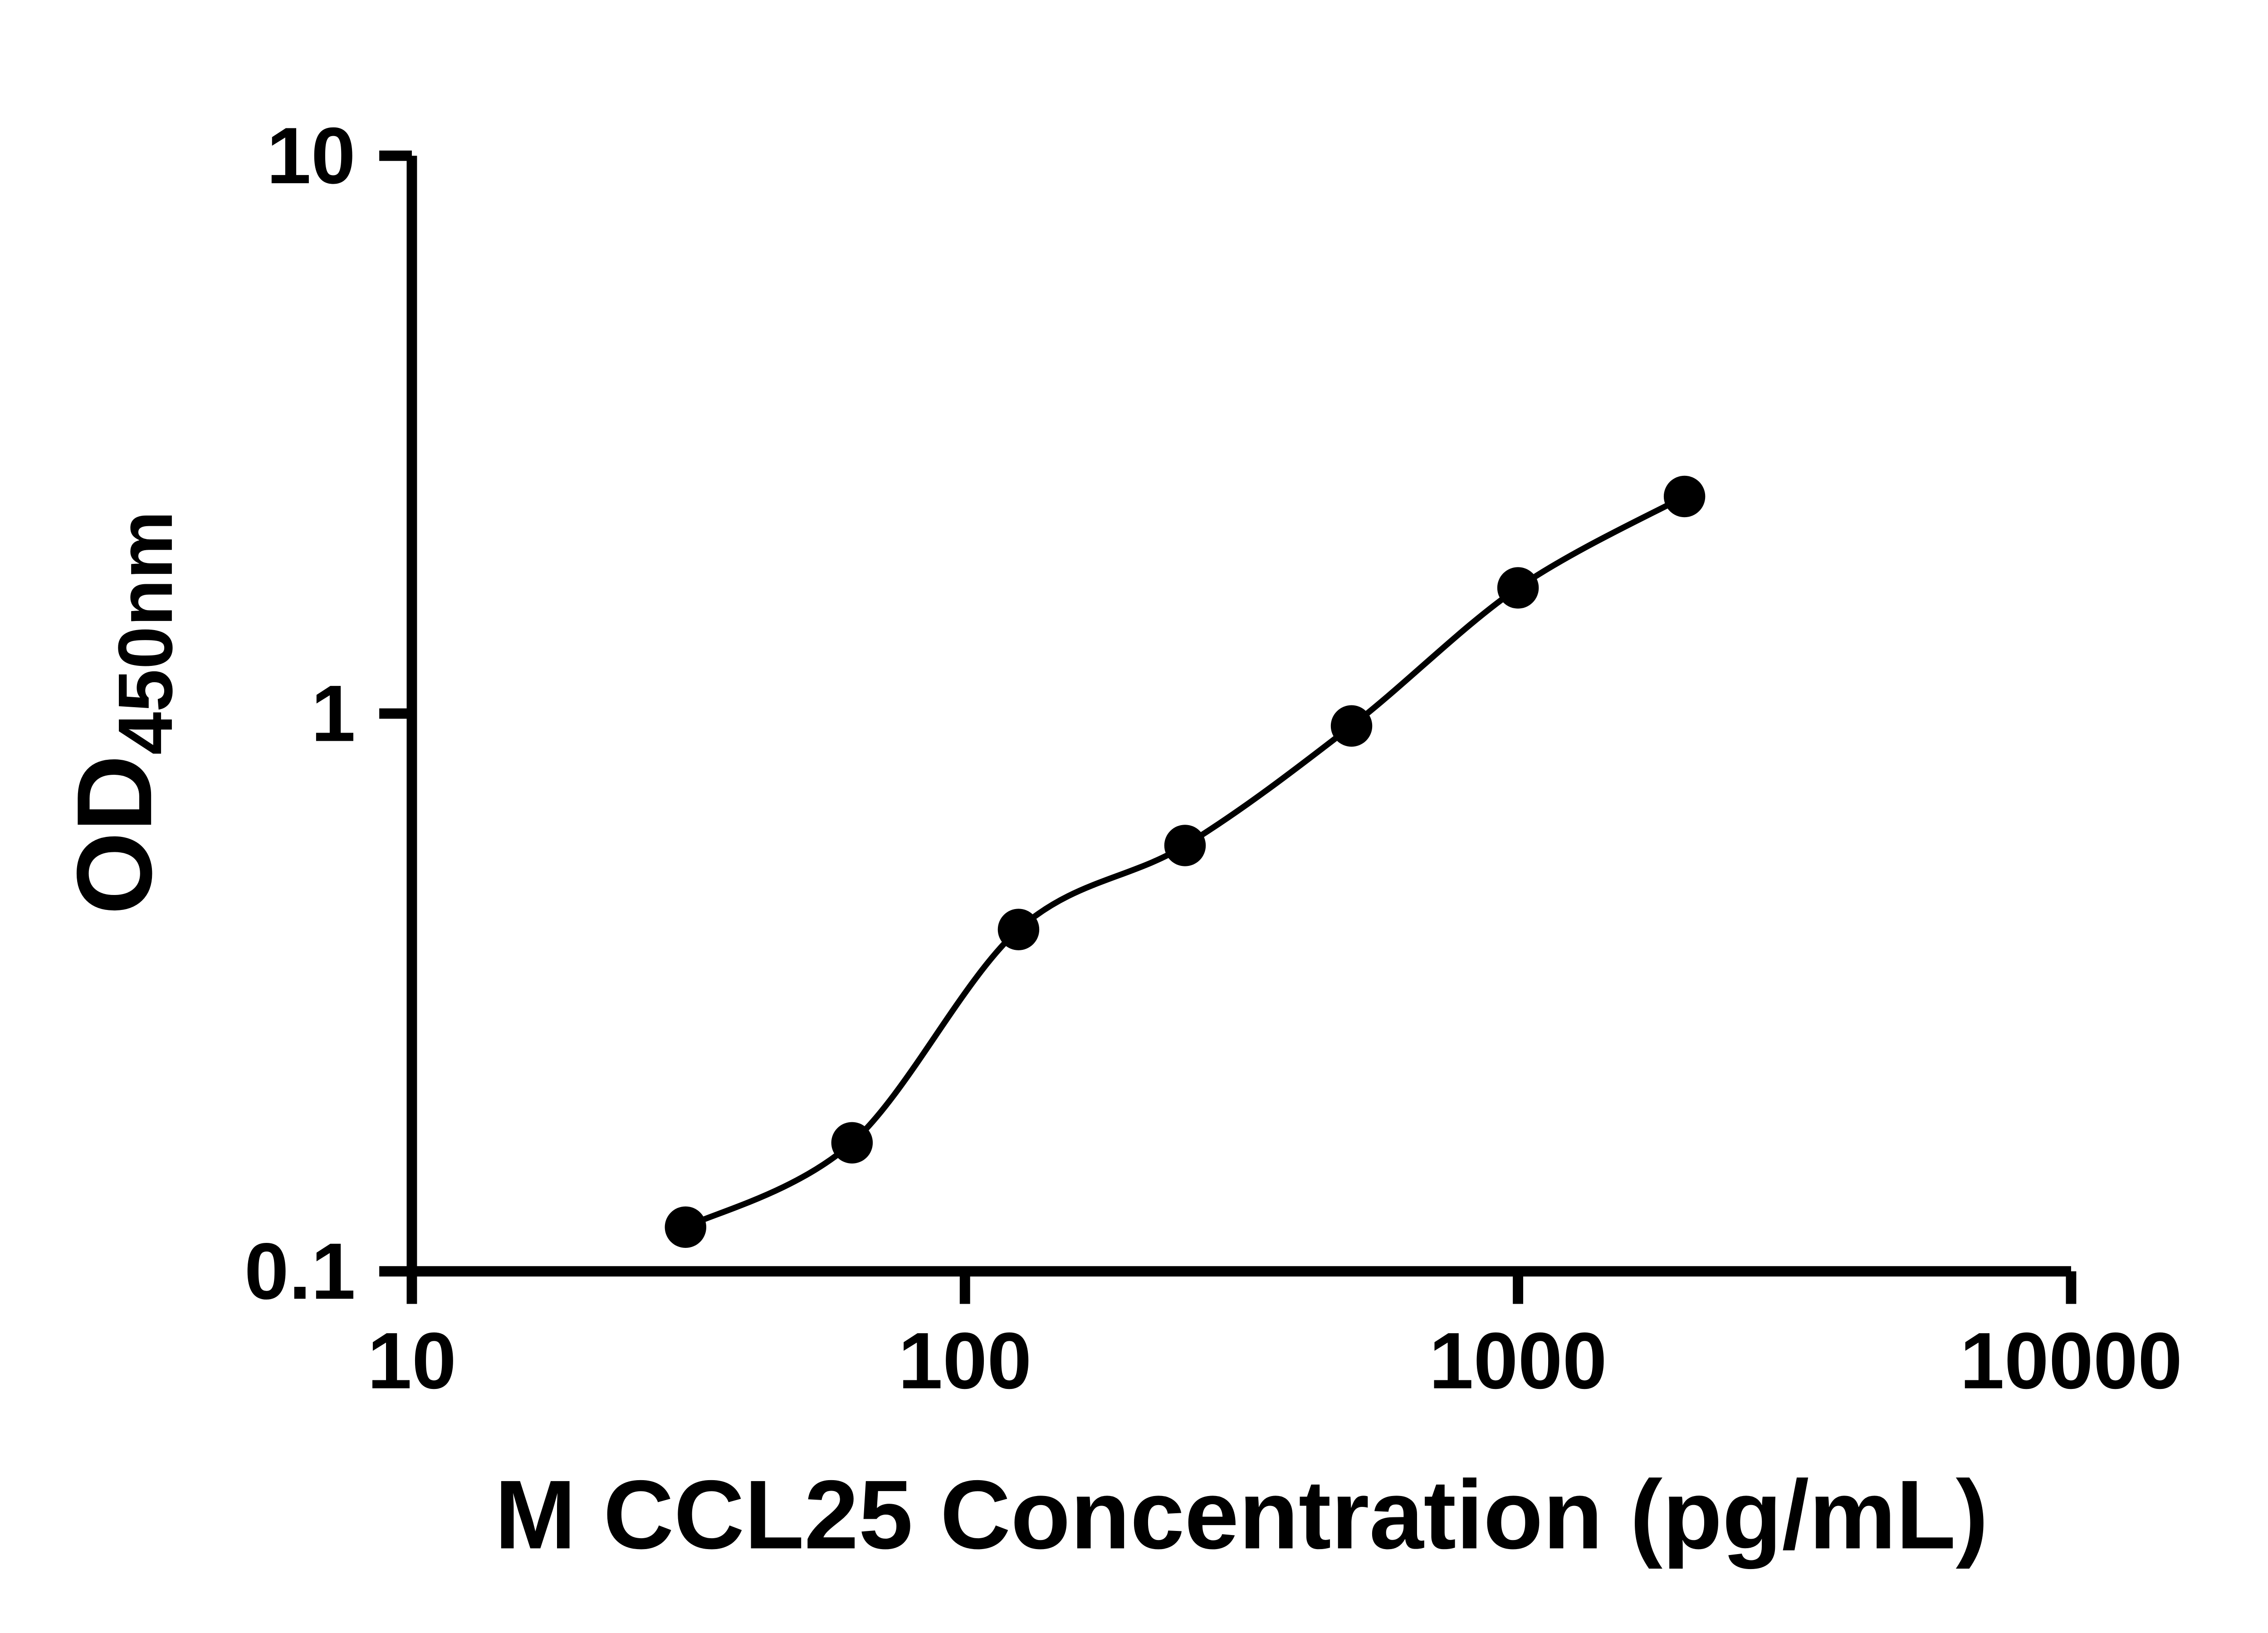 Image resolution: width=2268 pixels, height=1633 pixels. Describe the element at coordinates (300, 1271) in the screenshot. I see `y-tick-label: 0.1` at that location.